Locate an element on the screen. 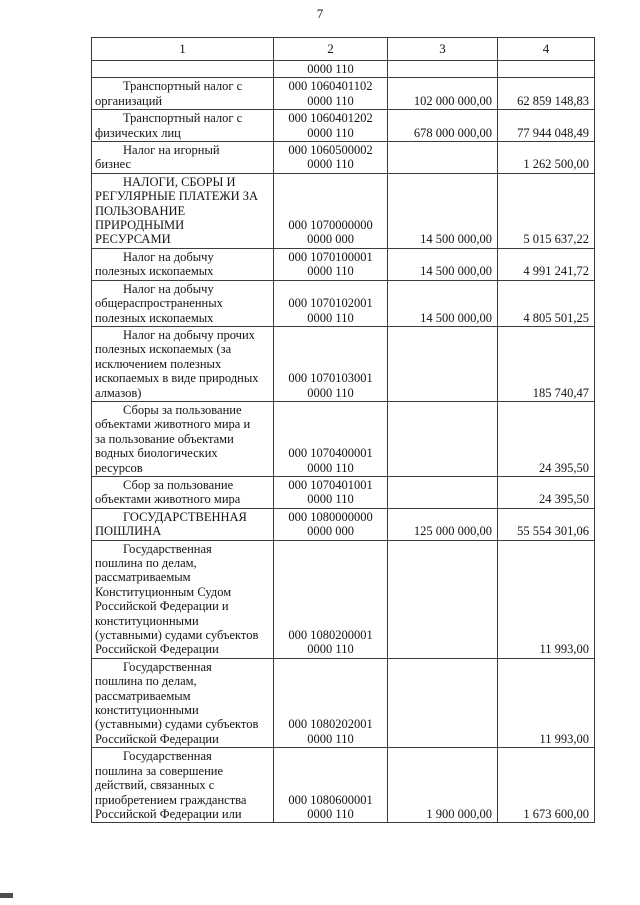 Image resolution: width=640 pixels, height=905 pixels. column-header: 2 is located at coordinates (330, 49).